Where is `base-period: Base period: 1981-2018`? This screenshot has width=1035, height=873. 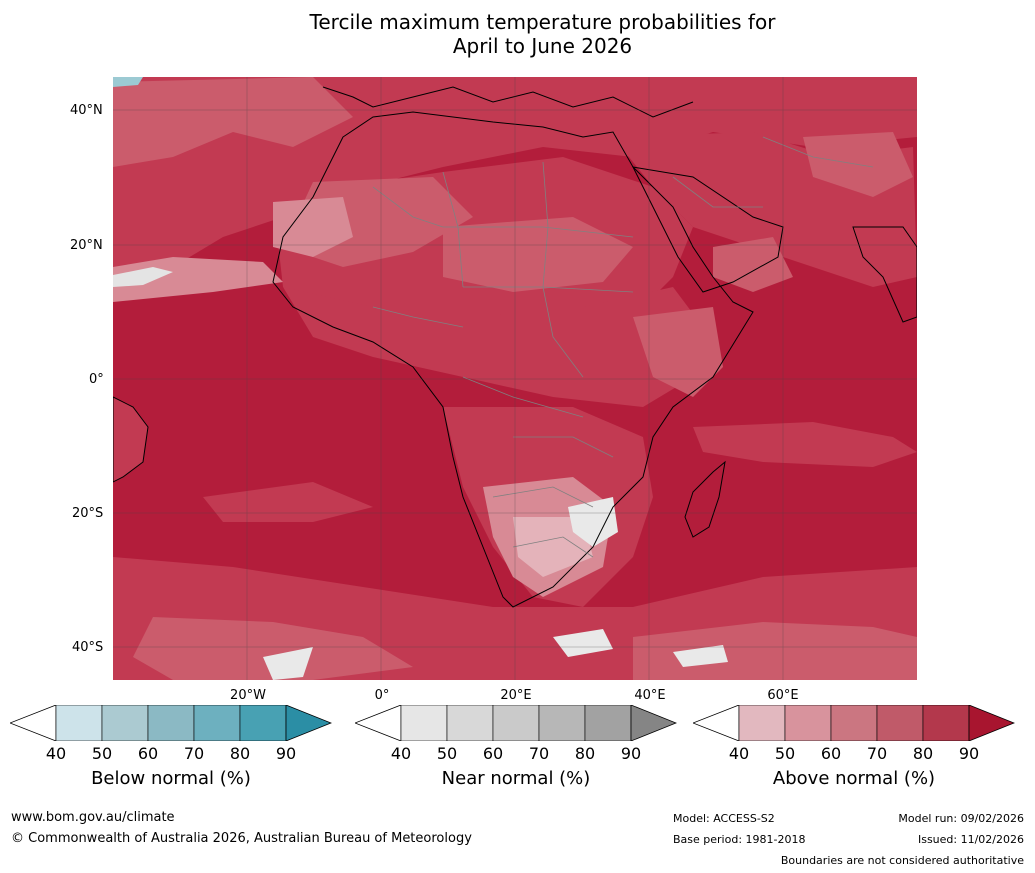 base-period: Base period: 1981-2018 is located at coordinates (739, 839).